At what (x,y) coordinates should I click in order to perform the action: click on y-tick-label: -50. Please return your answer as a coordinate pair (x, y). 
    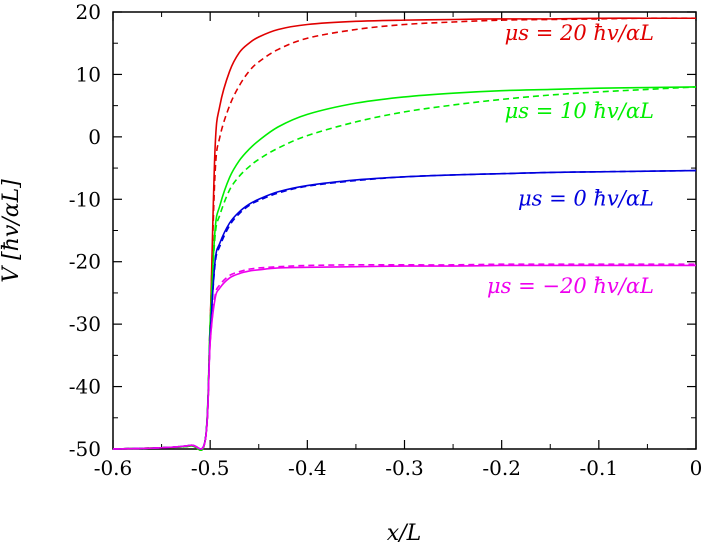
    Looking at the image, I should click on (85, 449).